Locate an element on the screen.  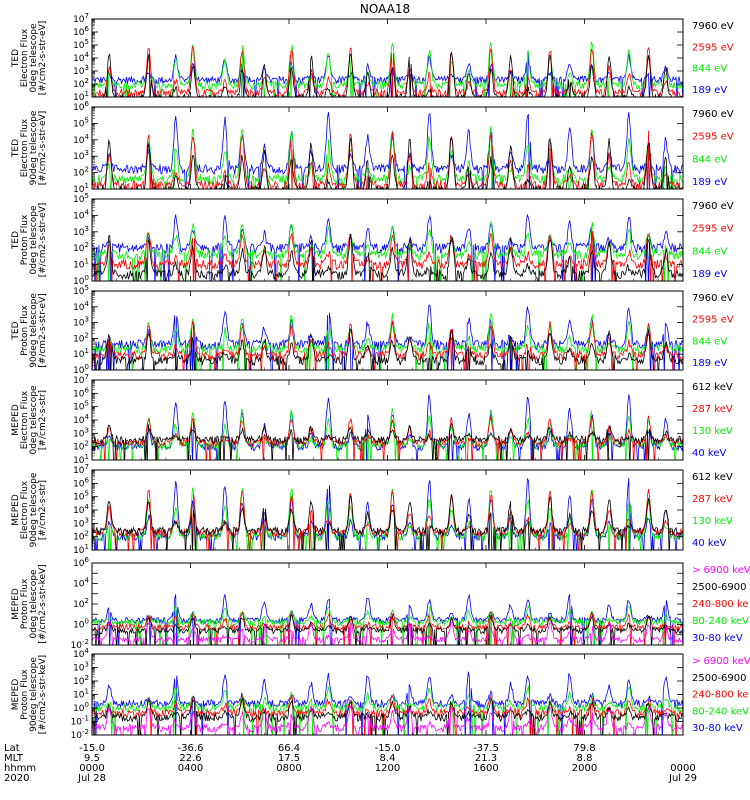
panel-1-ylabel: 0deg telescope is located at coordinates (34, 58).